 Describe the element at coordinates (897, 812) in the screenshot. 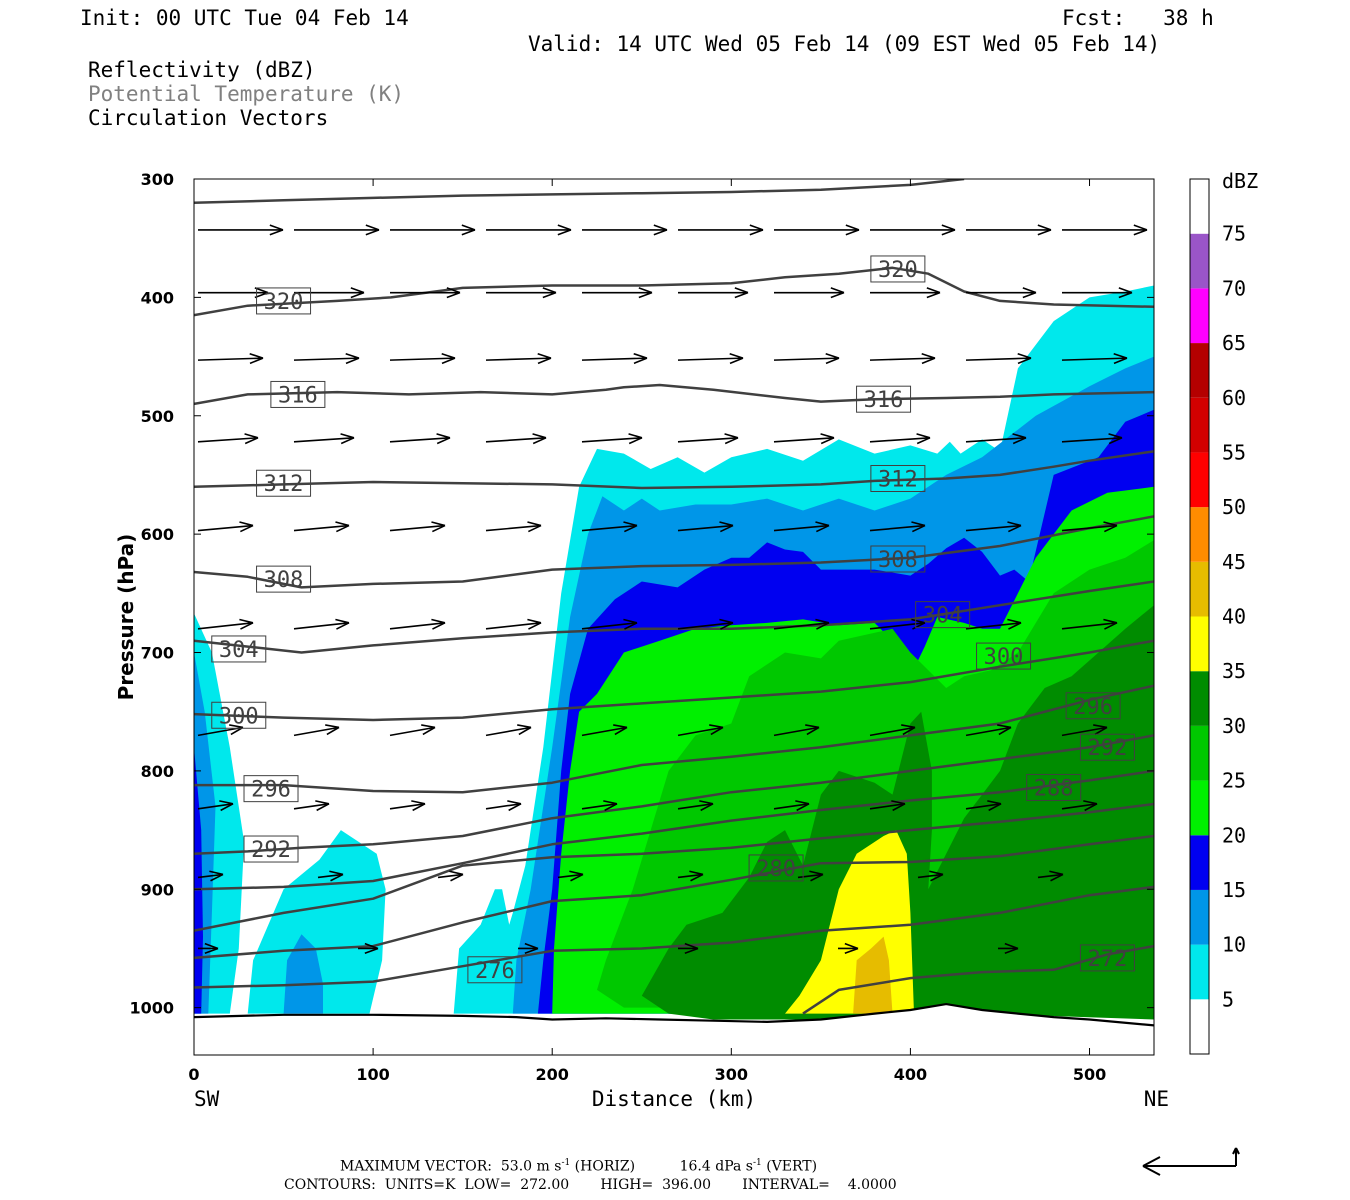

I see `reflectivity-region-30dbz` at that location.